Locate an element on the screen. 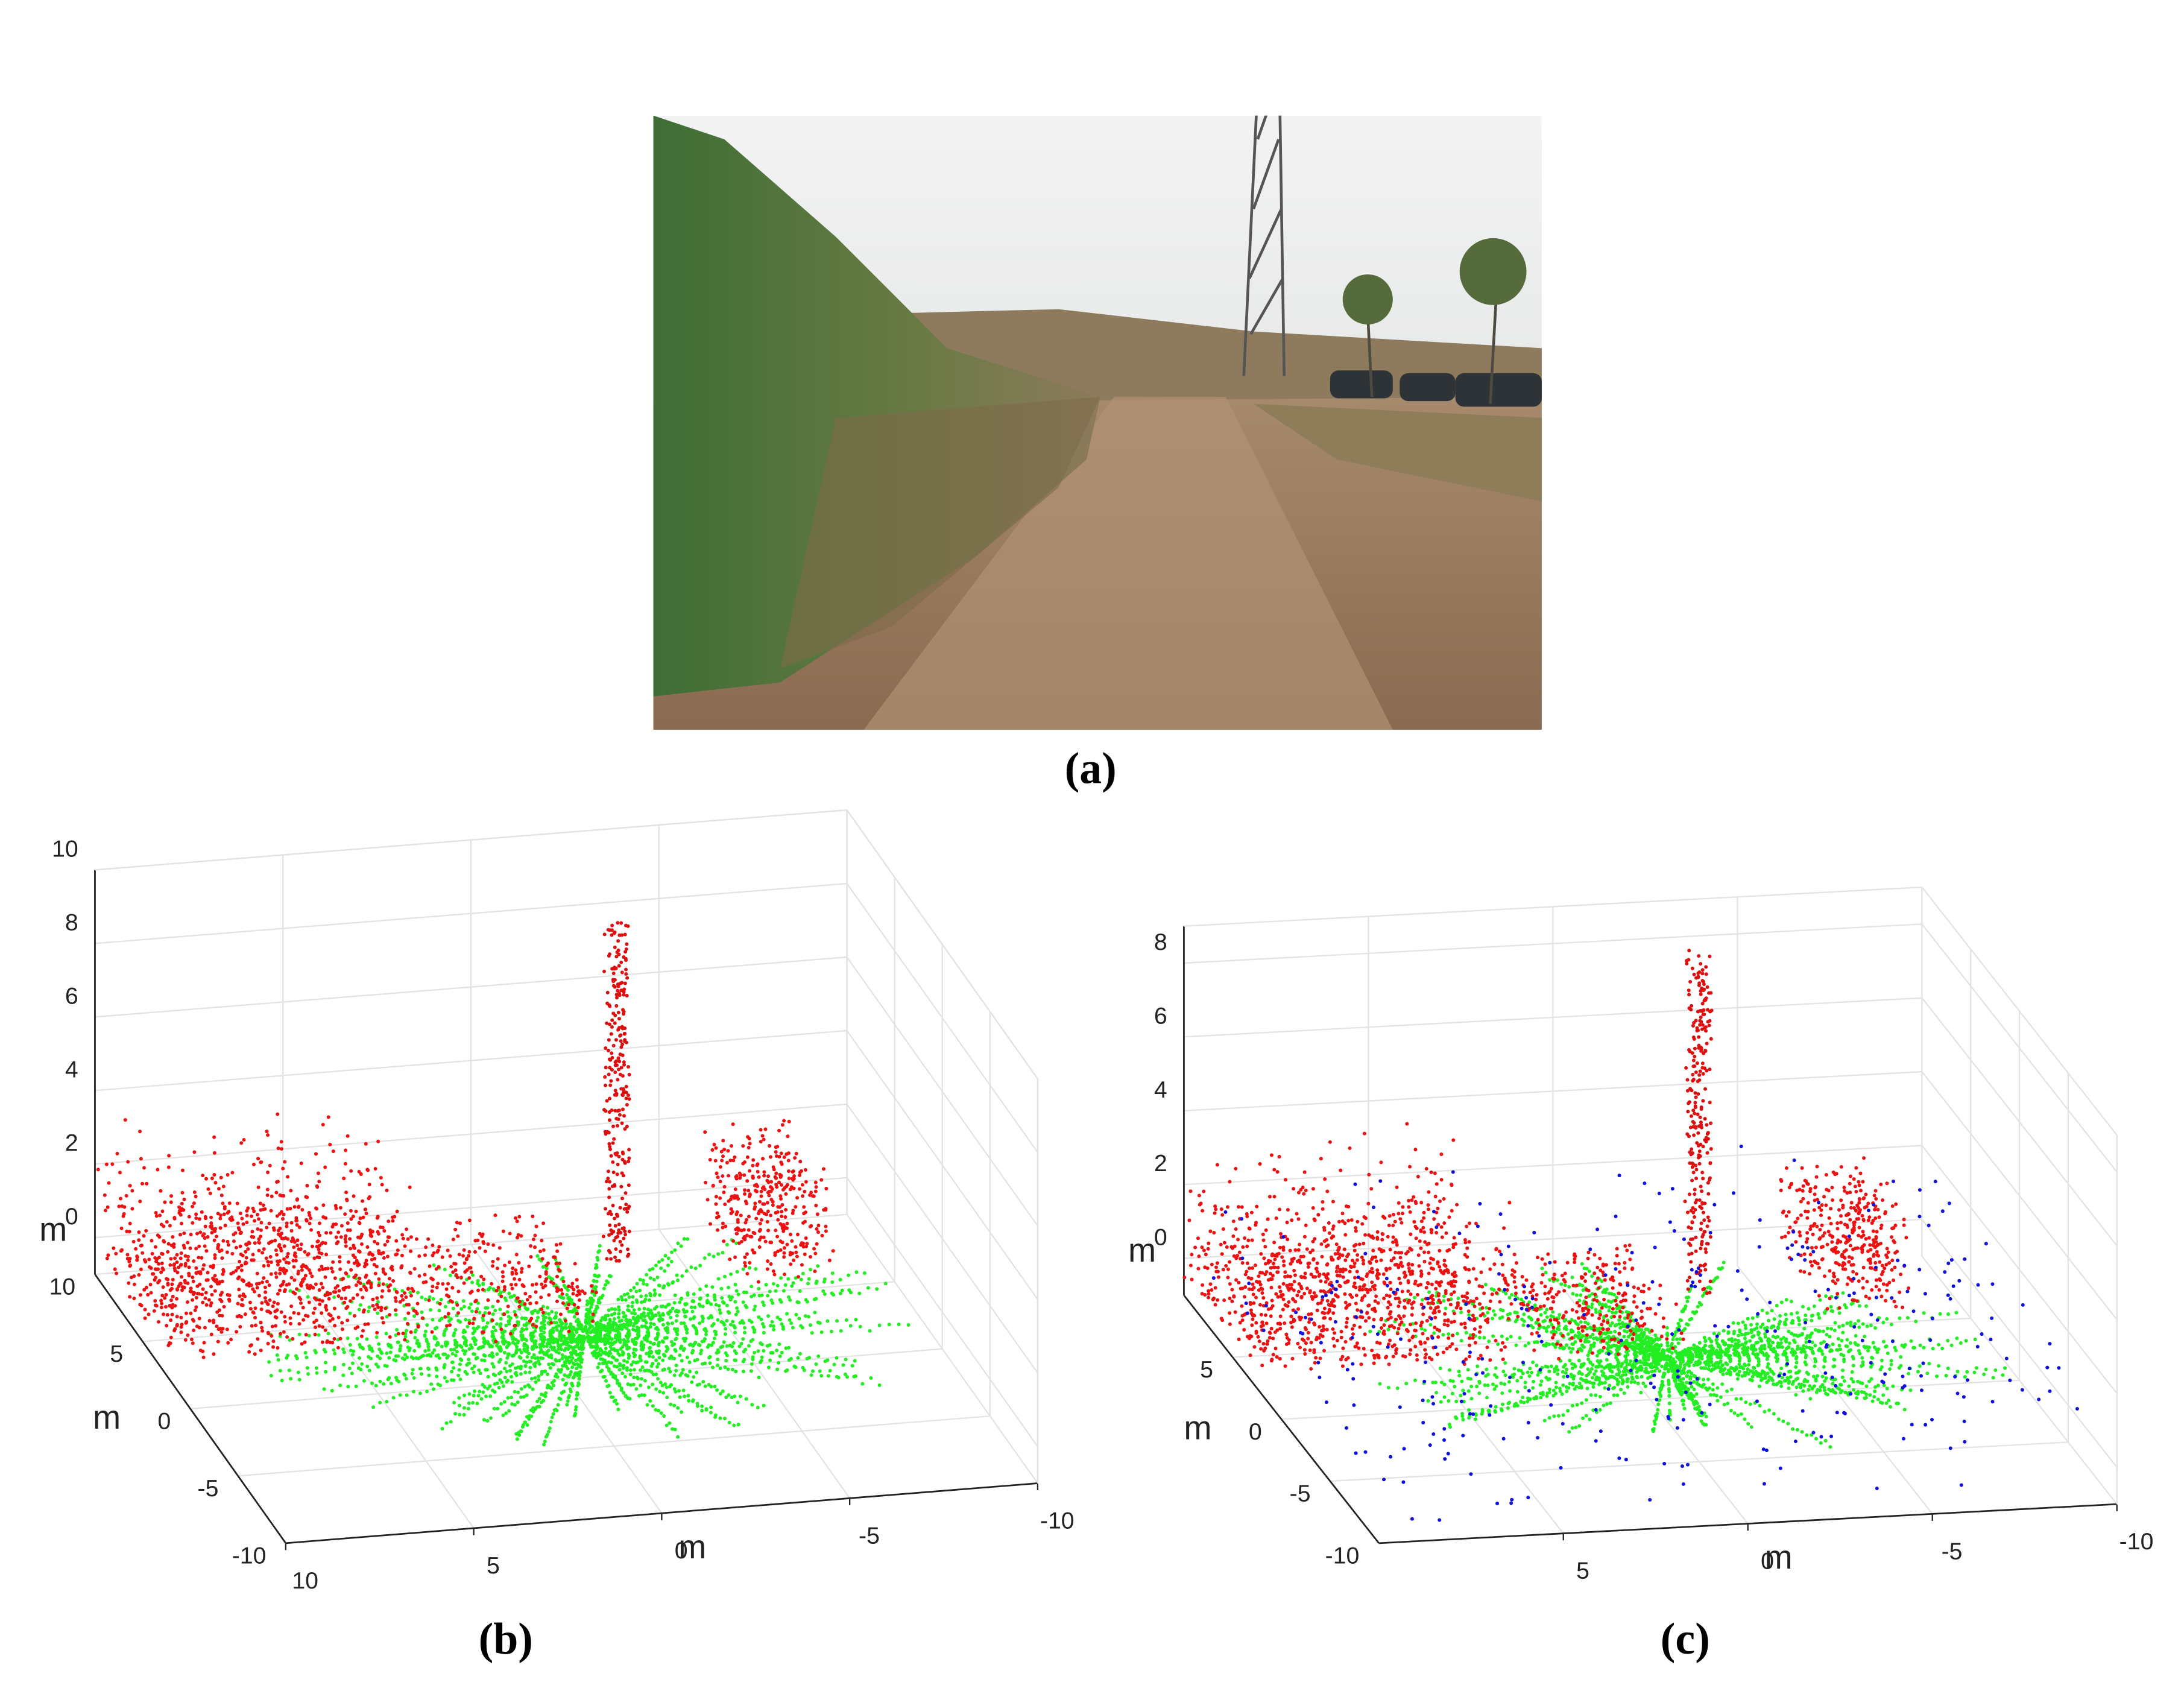 This screenshot has width=2184, height=1688. grid-line is located at coordinates (1651, 1215).